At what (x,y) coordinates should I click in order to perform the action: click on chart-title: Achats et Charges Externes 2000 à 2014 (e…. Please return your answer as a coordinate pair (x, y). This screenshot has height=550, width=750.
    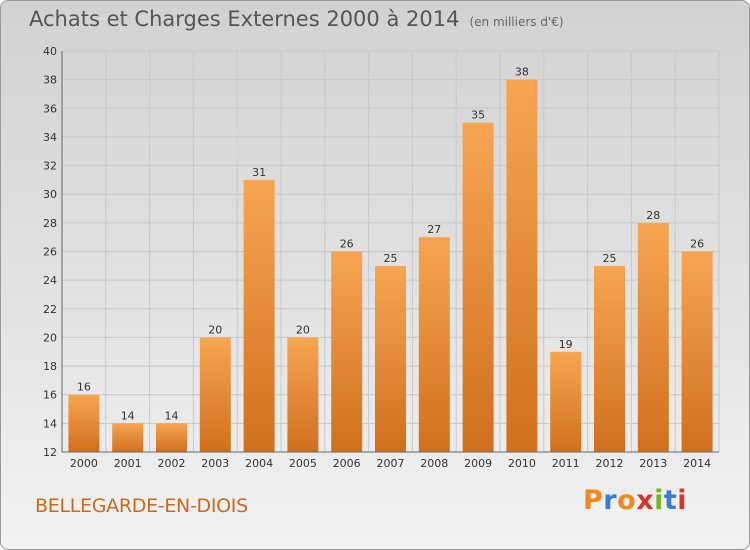
    Looking at the image, I should click on (296, 19).